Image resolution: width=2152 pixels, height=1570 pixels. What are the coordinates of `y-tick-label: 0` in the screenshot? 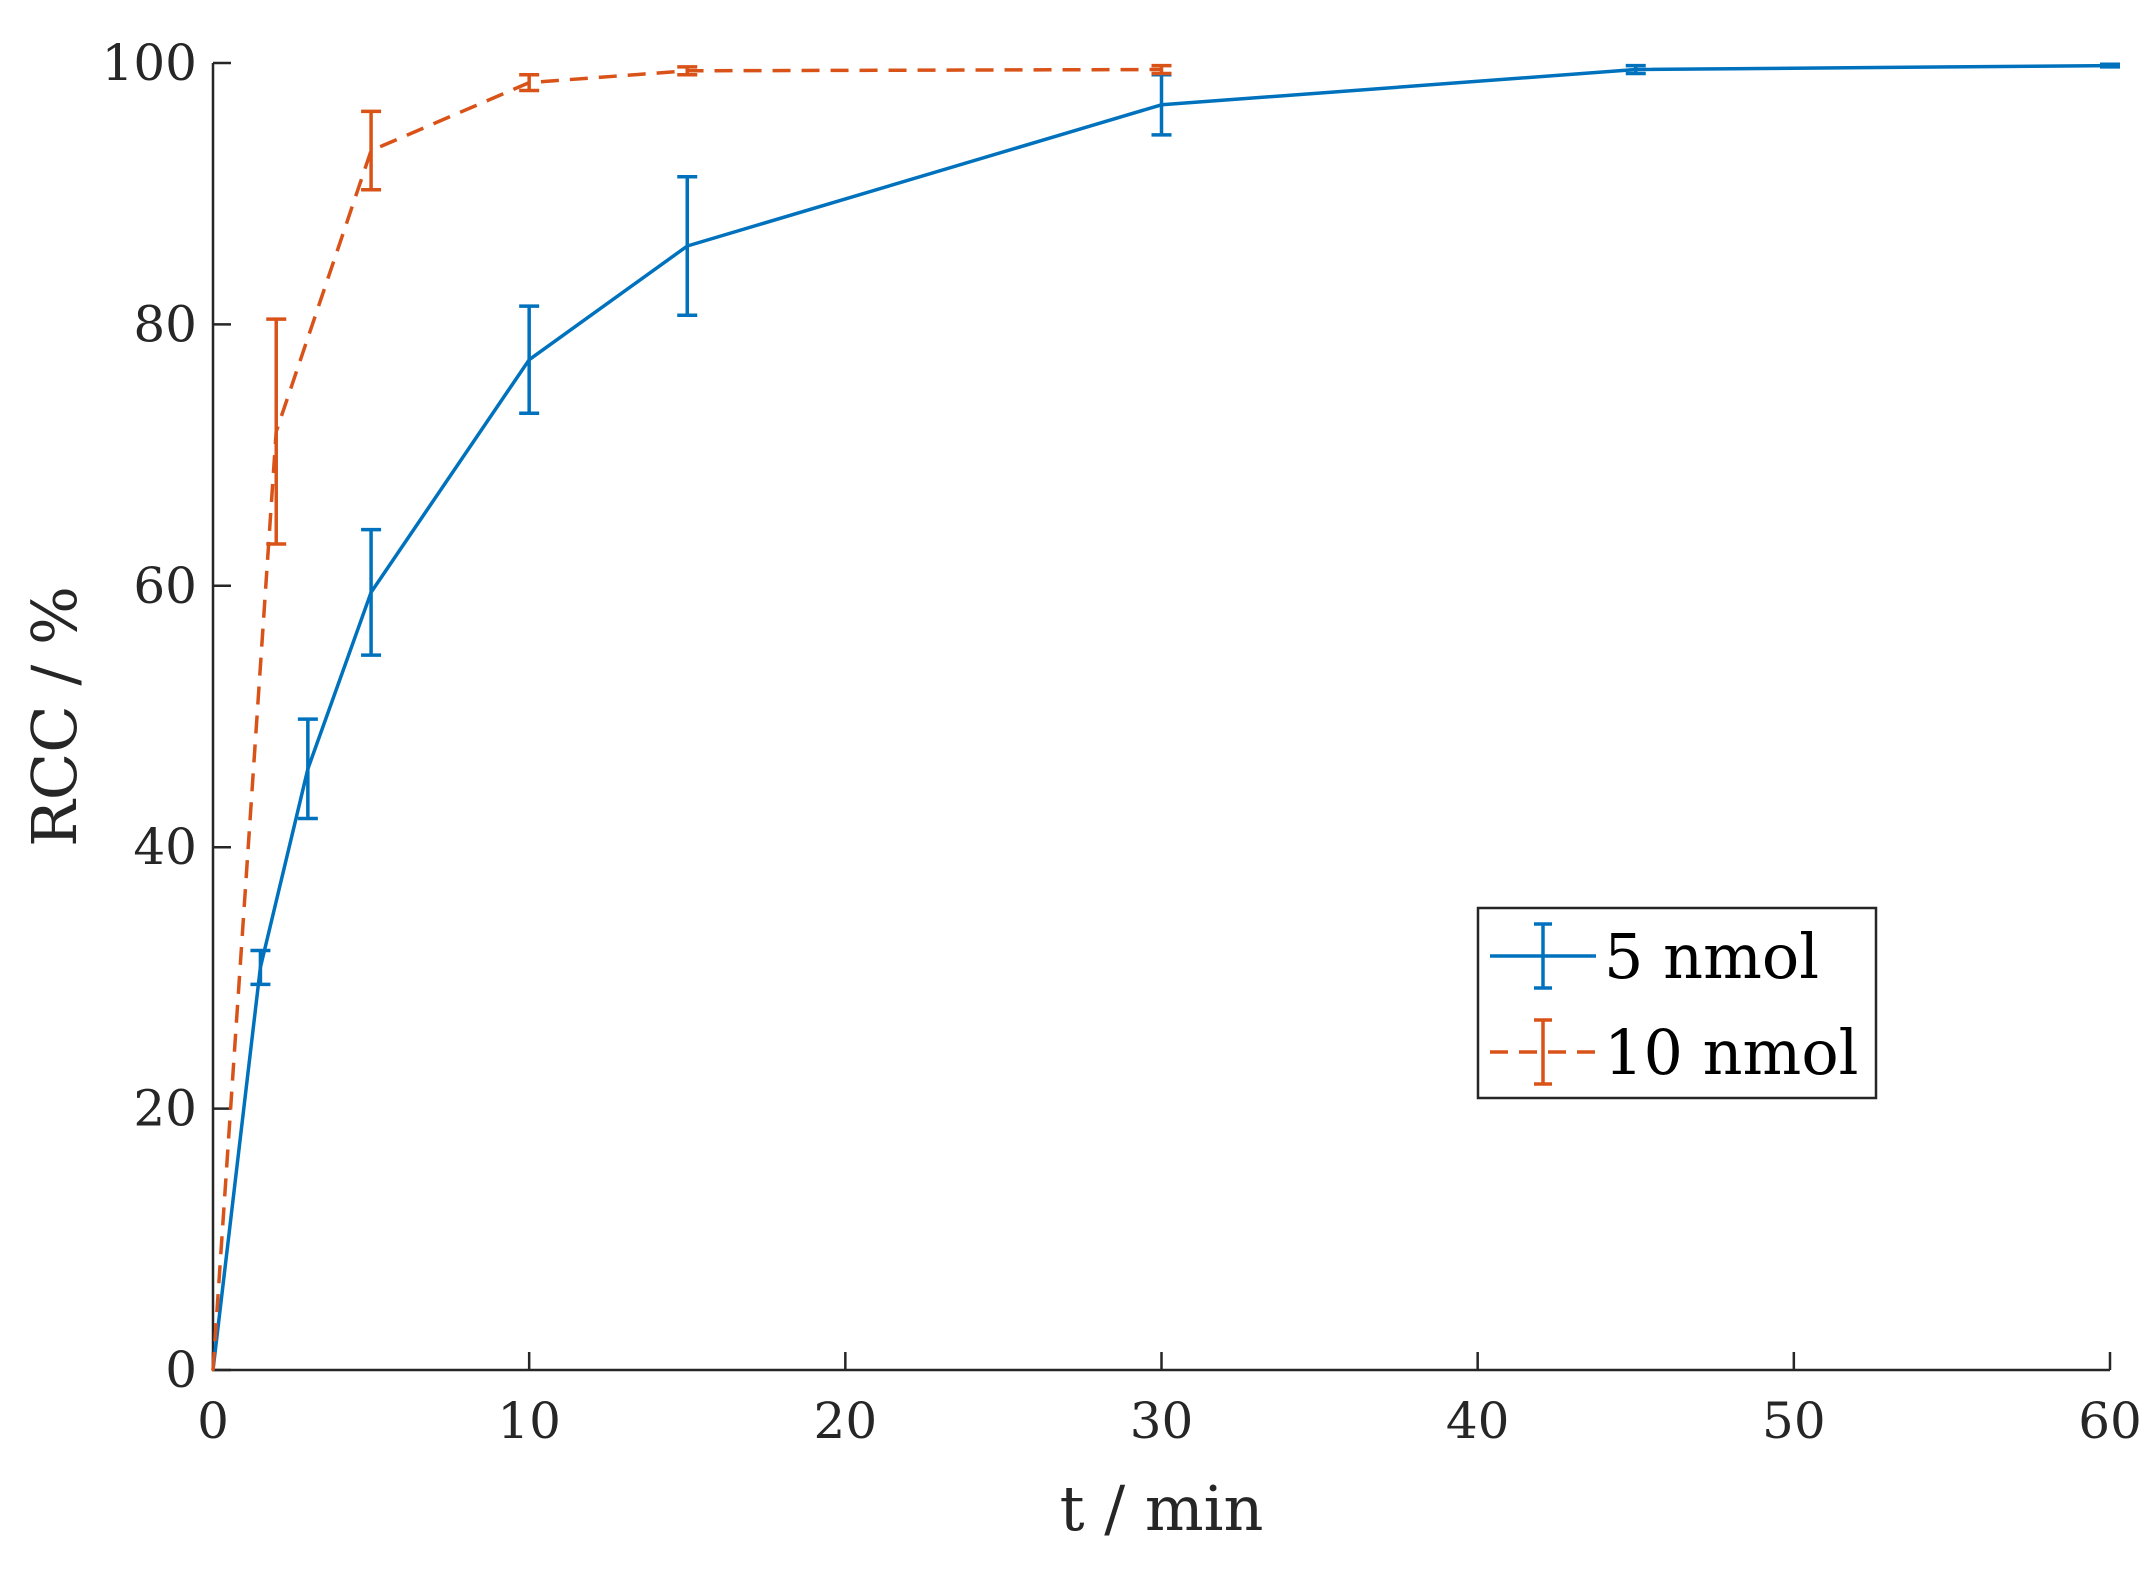 It's located at (181, 1370).